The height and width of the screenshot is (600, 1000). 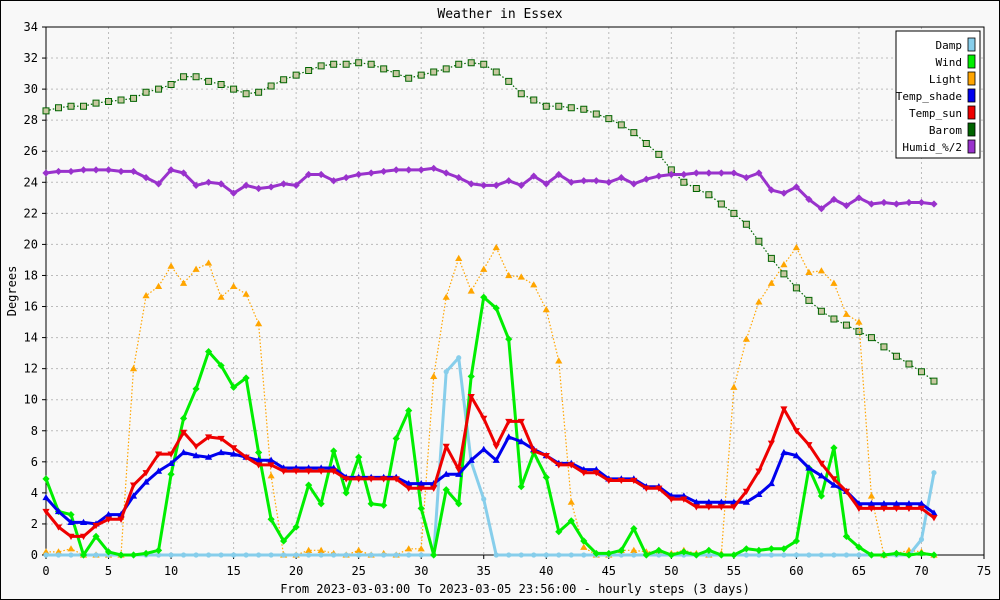 What do you see at coordinates (734, 571) in the screenshot?
I see `x-tick-label: 55` at bounding box center [734, 571].